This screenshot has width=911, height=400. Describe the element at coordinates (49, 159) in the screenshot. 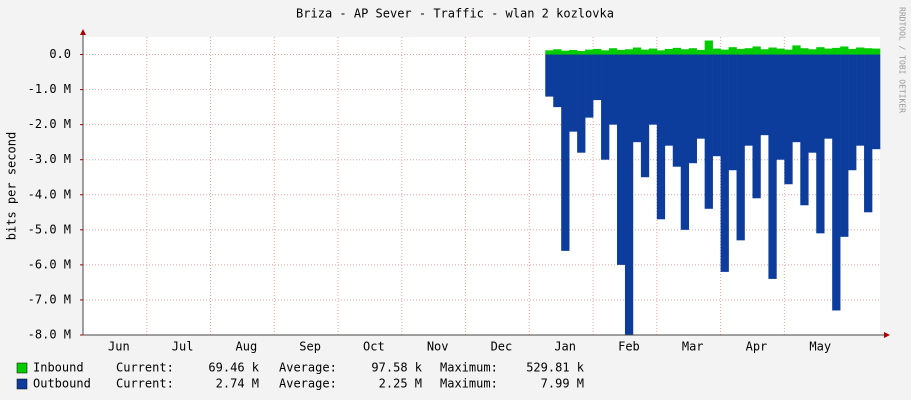

I see `y-tick-label: -3.0 M` at that location.